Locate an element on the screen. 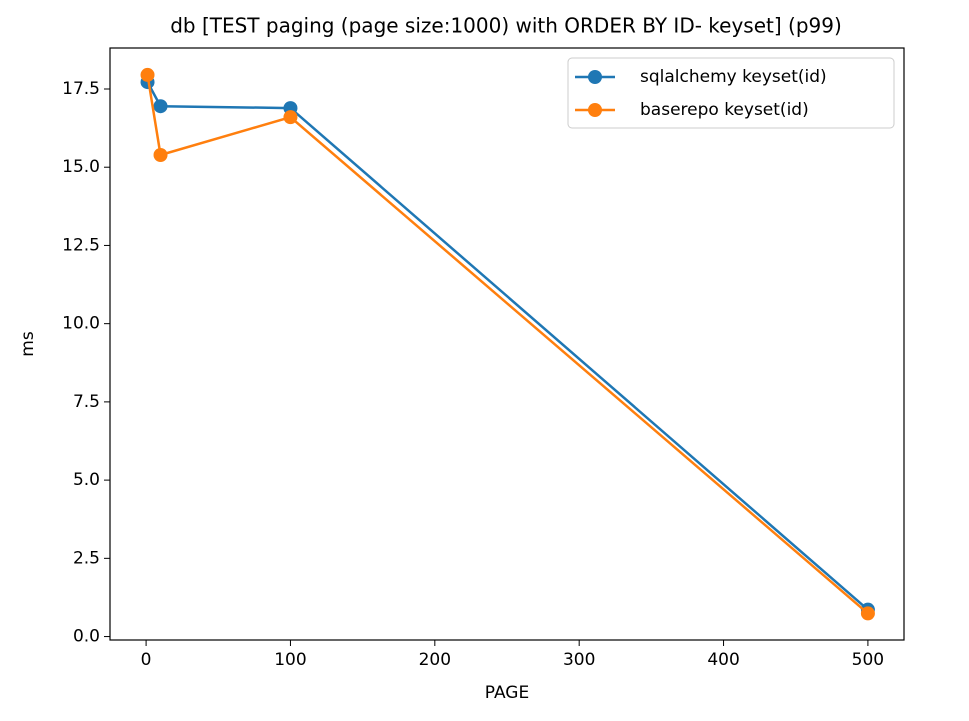  y-tick-label: 17.5 is located at coordinates (81, 89).